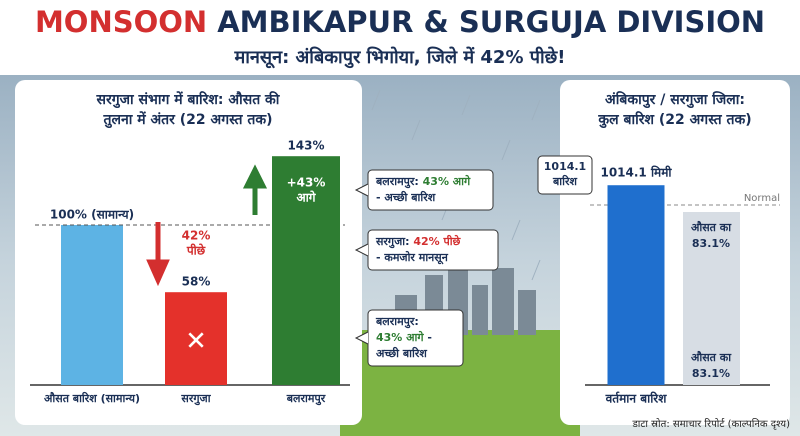 The height and width of the screenshot is (436, 800). Describe the element at coordinates (762, 198) in the screenshot. I see `normal-label: Normal` at that location.